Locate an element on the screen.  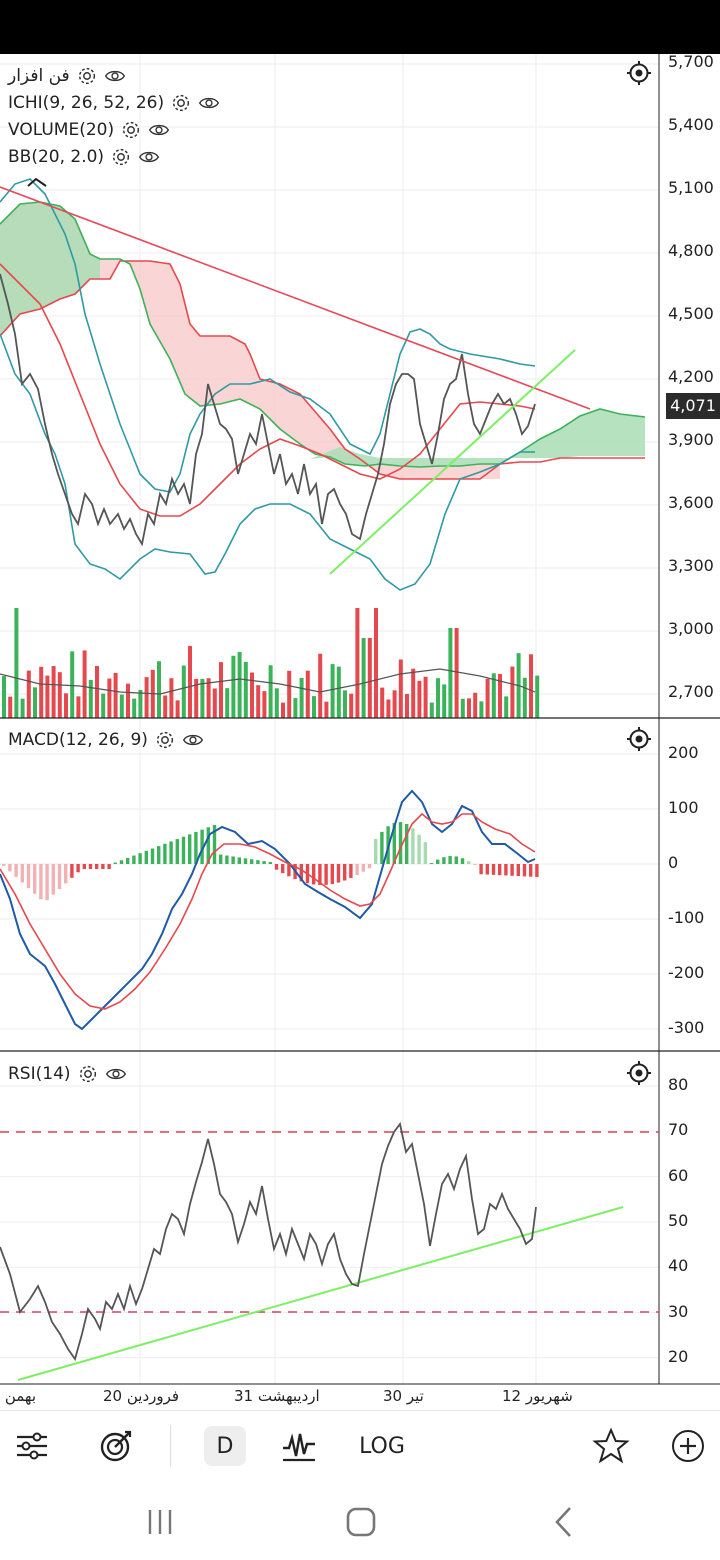
price-tick-label: 4,500 is located at coordinates (691, 313).